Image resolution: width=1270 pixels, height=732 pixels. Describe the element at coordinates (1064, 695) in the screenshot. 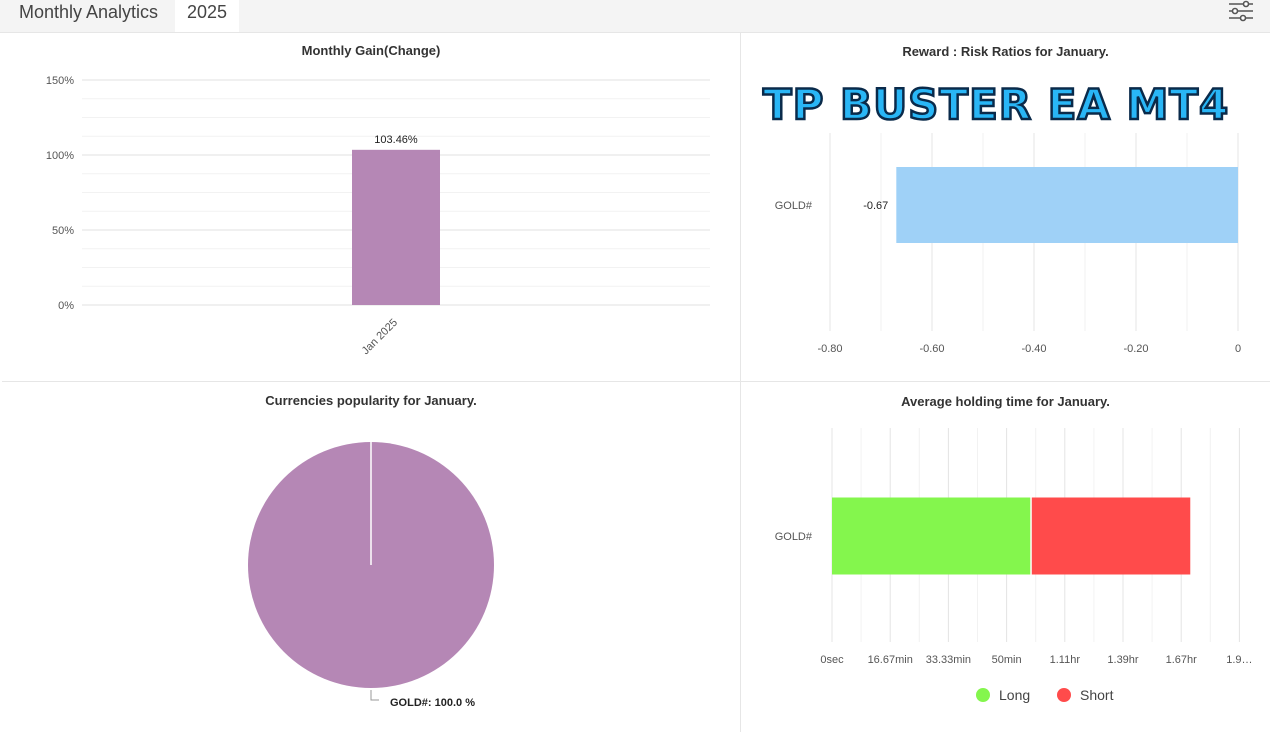

I see `legend-short-swatch` at that location.